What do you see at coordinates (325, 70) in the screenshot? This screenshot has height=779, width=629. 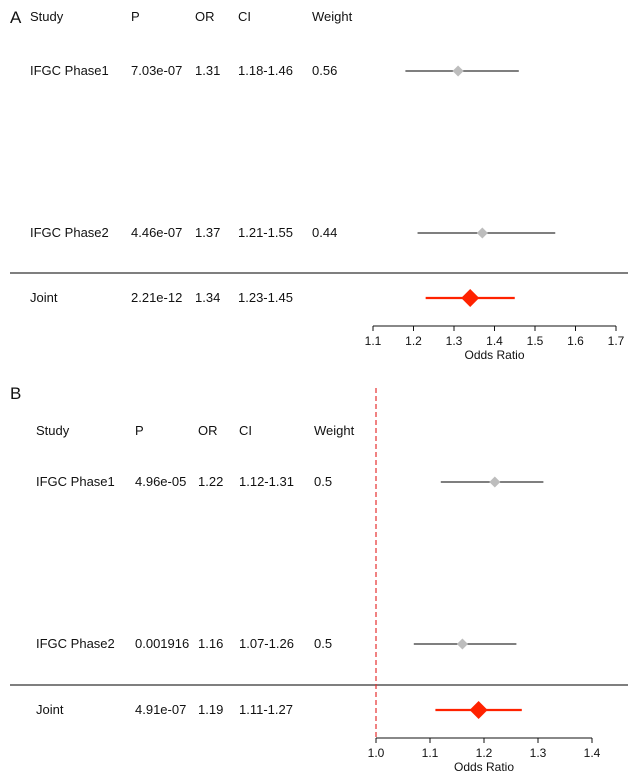 I see `weight-value: 0.56` at bounding box center [325, 70].